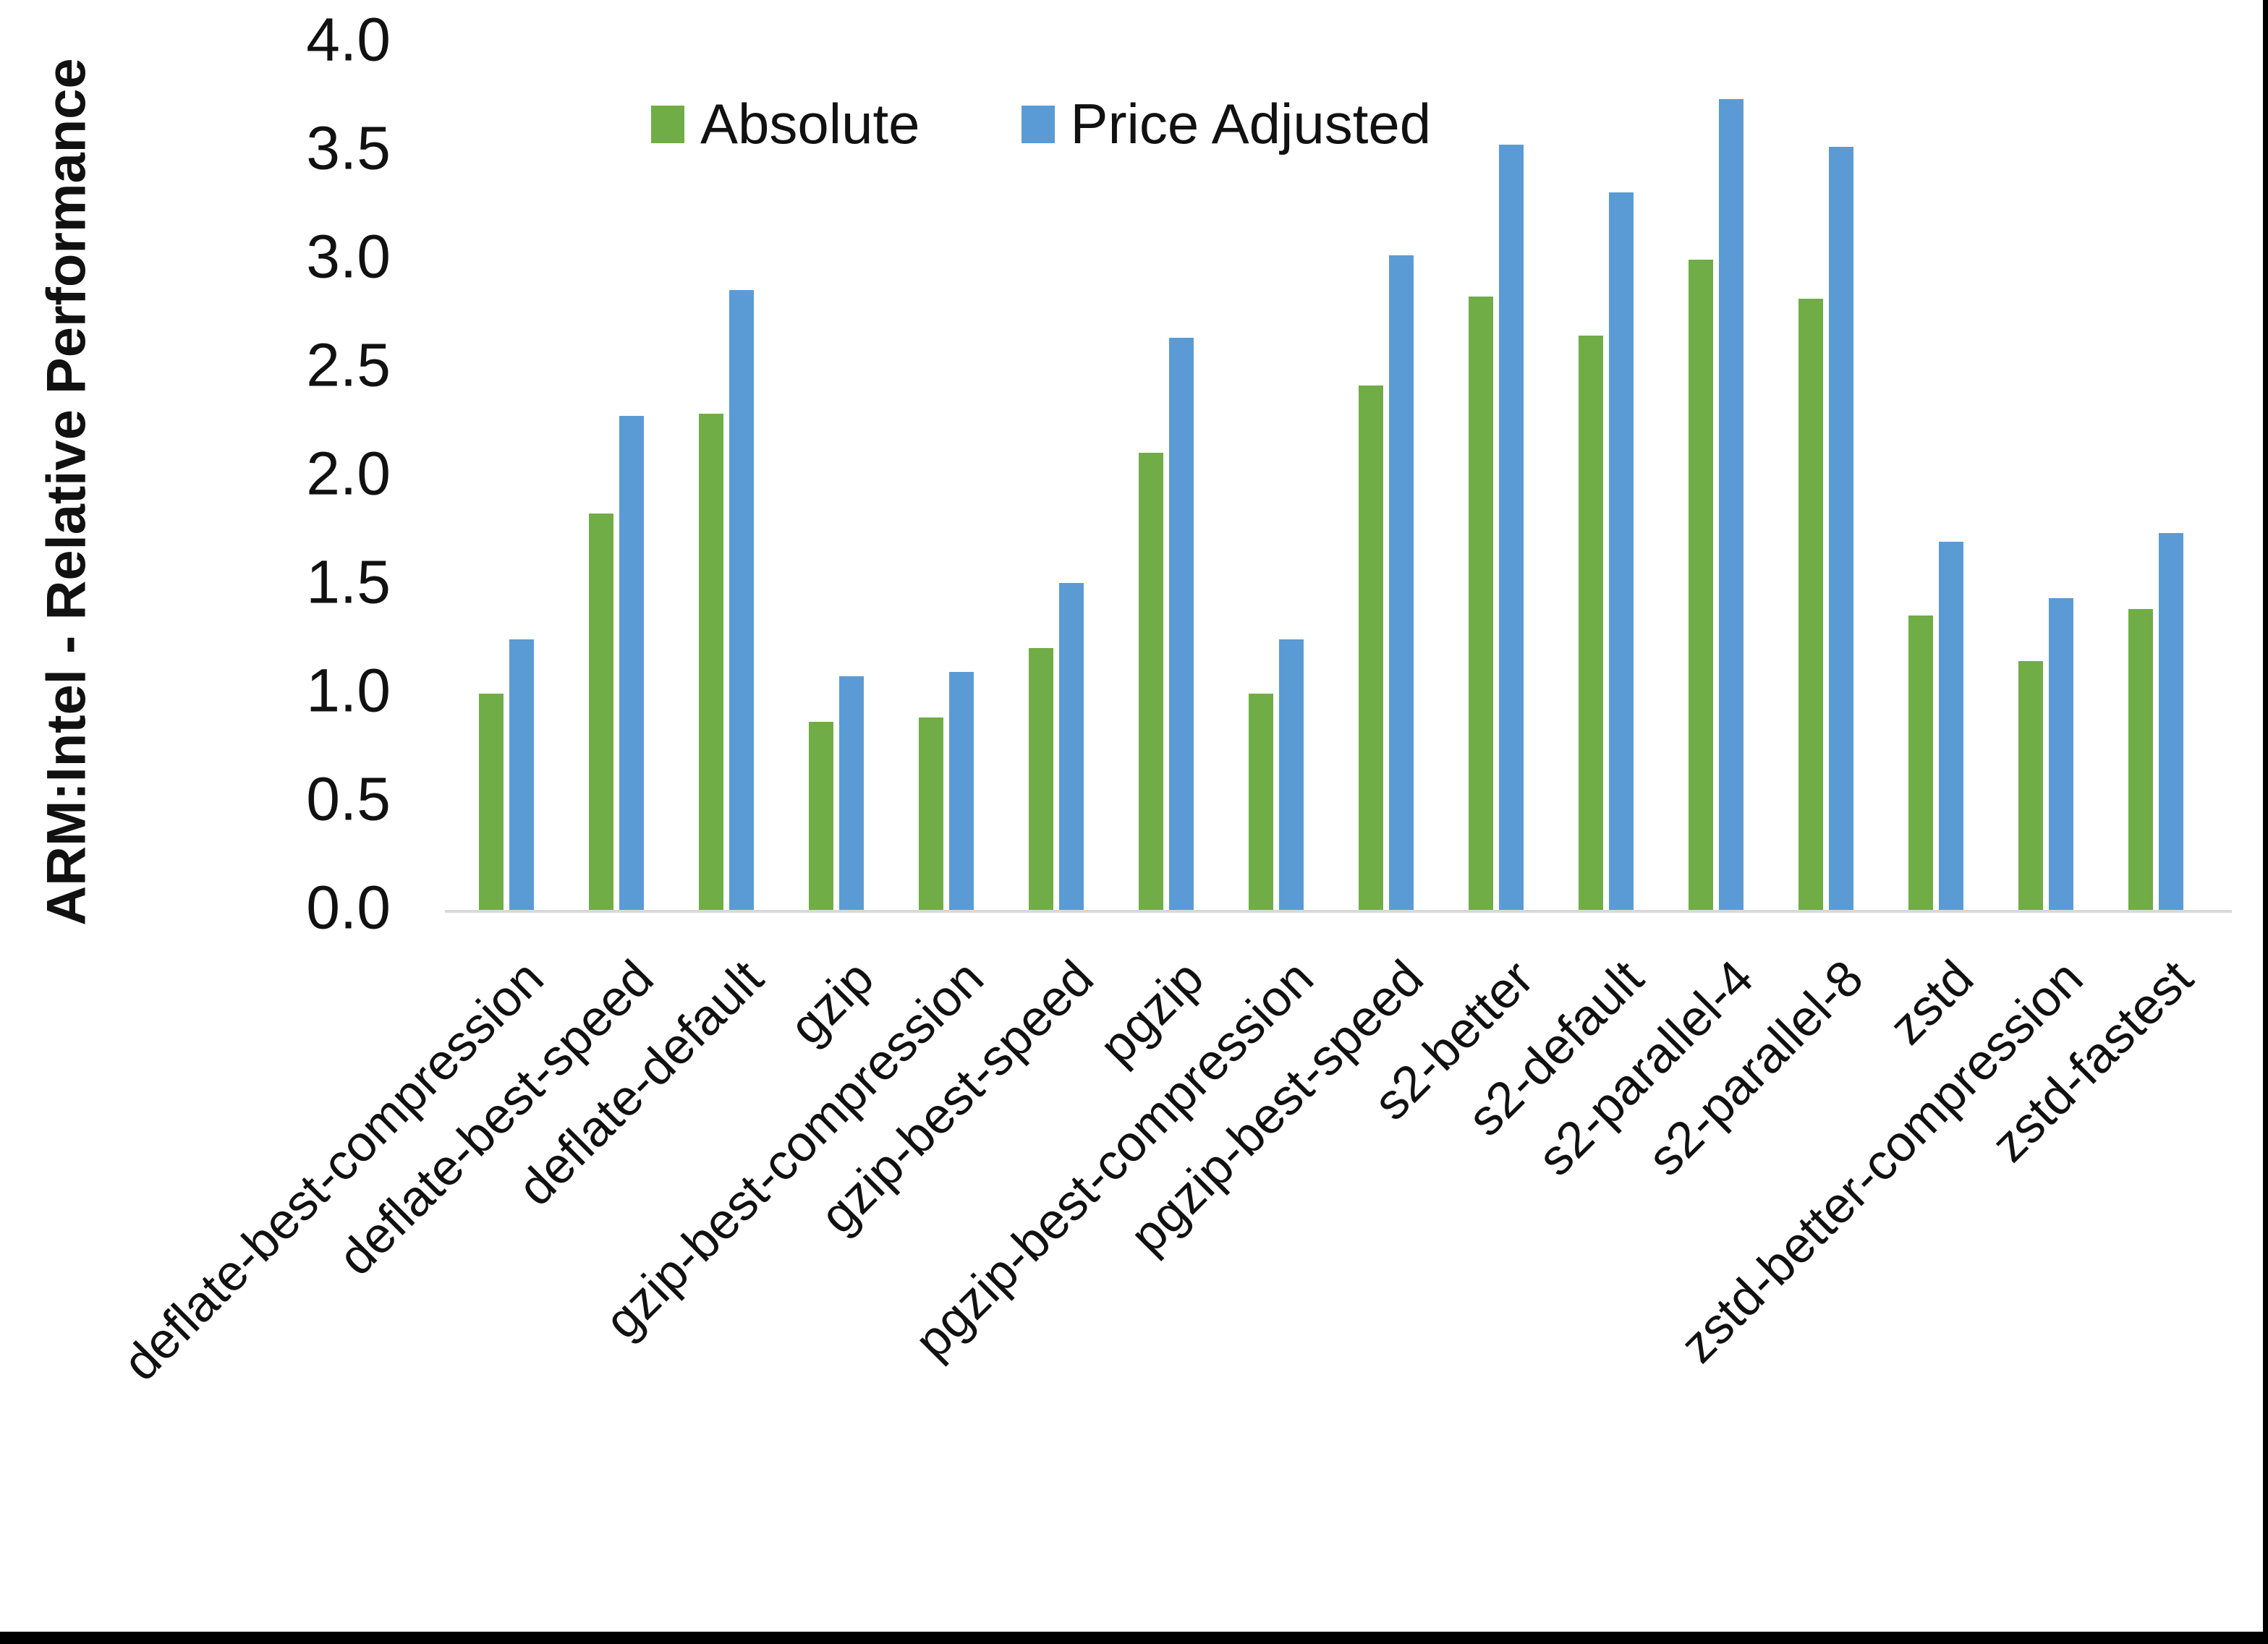  Describe the element at coordinates (491, 802) in the screenshot. I see `bar-absolute-deflate-best-compression` at that location.